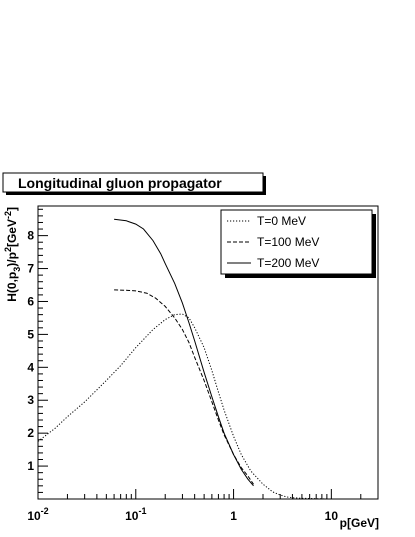  What do you see at coordinates (288, 263) in the screenshot?
I see `legend-label-3: T=200 MeV` at bounding box center [288, 263].